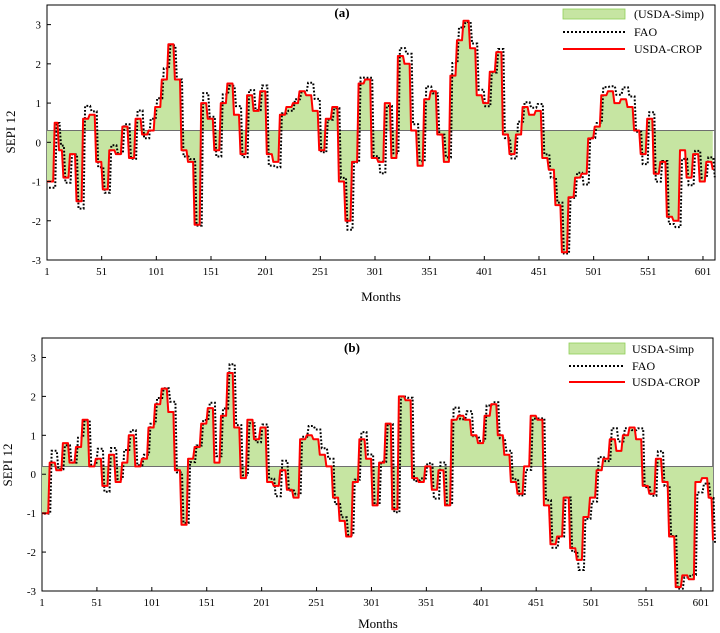 The width and height of the screenshot is (720, 633). Describe the element at coordinates (36, 183) in the screenshot. I see `y-tick-label-a: -1` at that location.